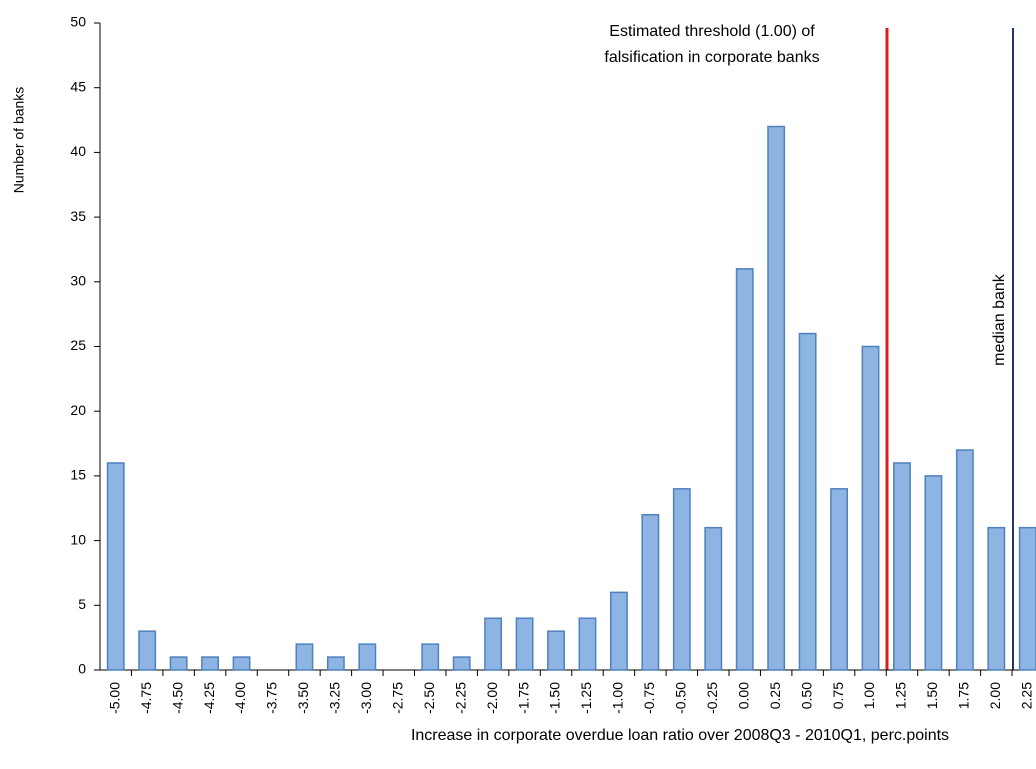 The width and height of the screenshot is (1036, 769). I want to click on x-tick-label: 2.25, so click(1026, 695).